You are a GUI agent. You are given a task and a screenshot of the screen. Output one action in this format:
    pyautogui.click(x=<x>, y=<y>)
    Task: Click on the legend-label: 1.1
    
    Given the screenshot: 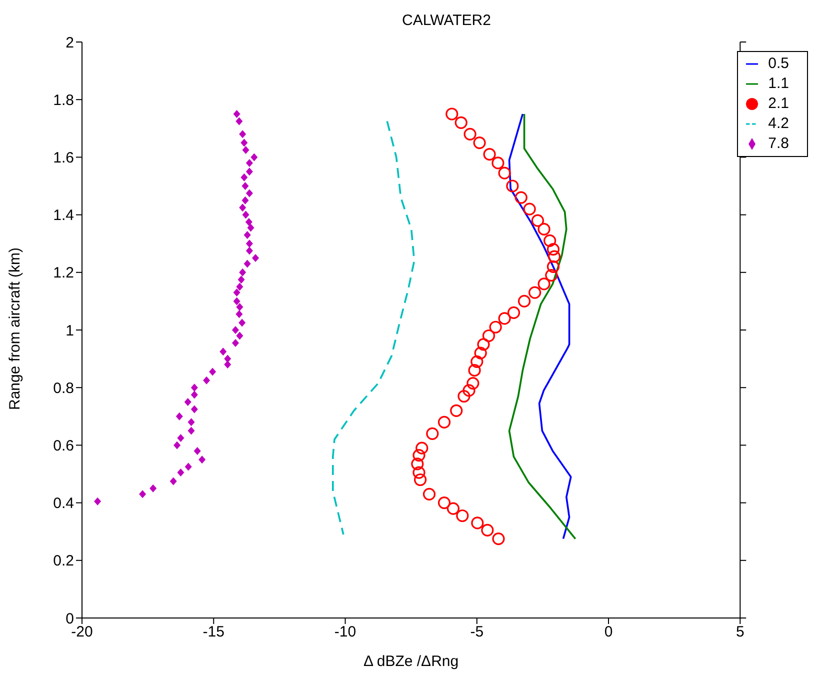 What is the action you would take?
    pyautogui.click(x=778, y=83)
    